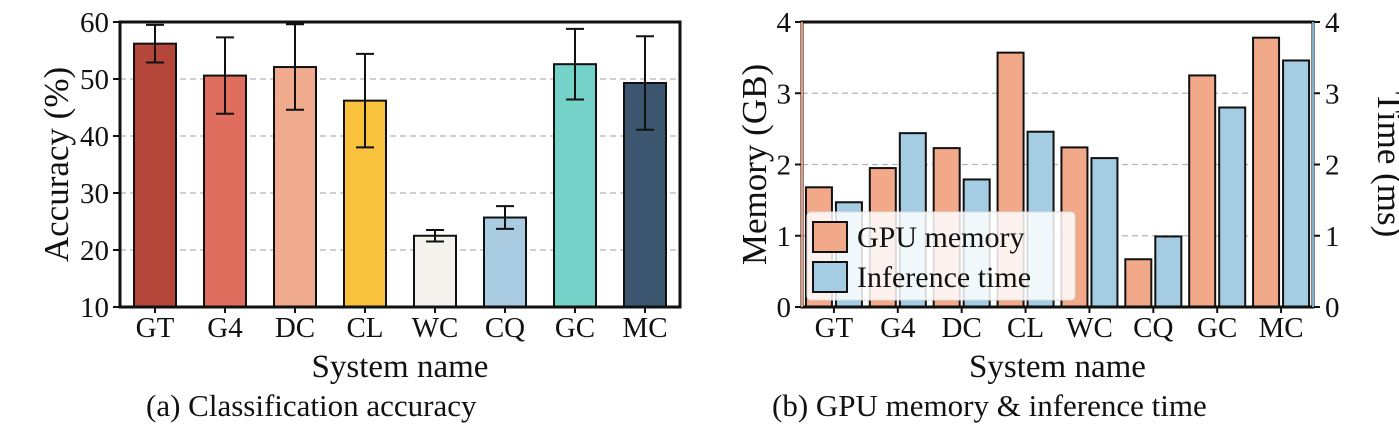 This screenshot has height=440, width=1399. What do you see at coordinates (575, 186) in the screenshot?
I see `bar-gc` at bounding box center [575, 186].